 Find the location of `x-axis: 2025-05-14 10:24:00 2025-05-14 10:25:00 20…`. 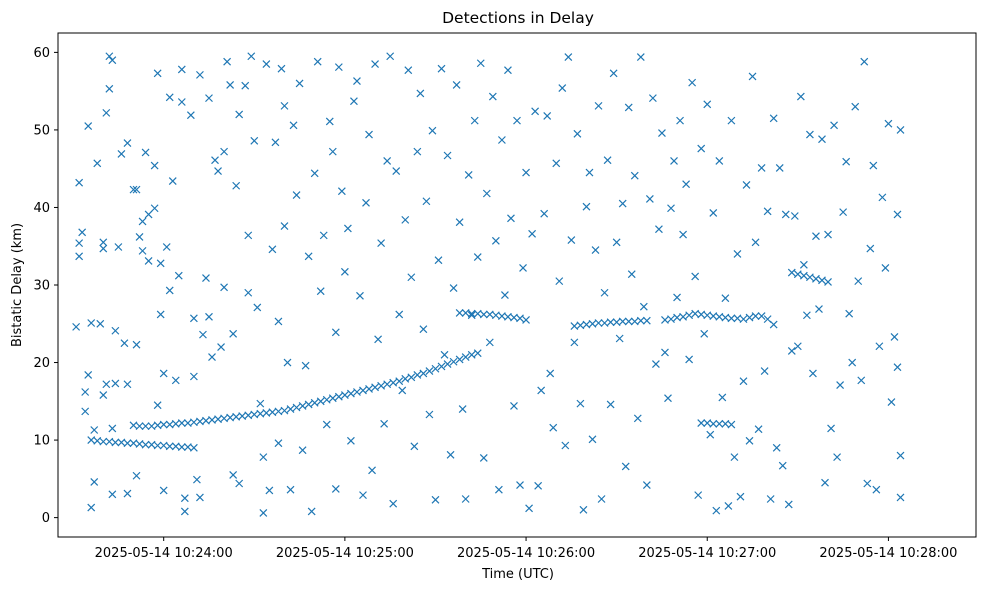

x-axis: 2025-05-14 10:24:00 2025-05-14 10:25:00 20… is located at coordinates (526, 549).